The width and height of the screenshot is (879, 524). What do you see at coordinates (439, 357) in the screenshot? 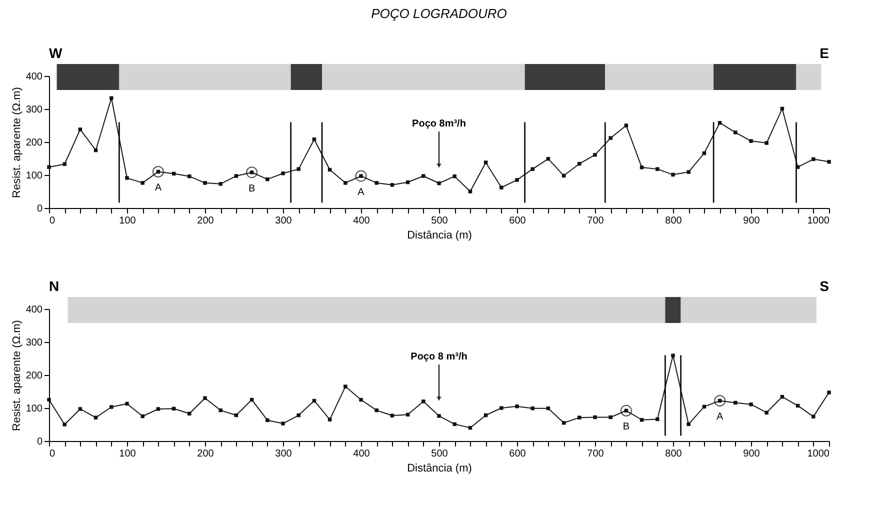
I see `annotation: Poço 8 m³/h` at bounding box center [439, 357].